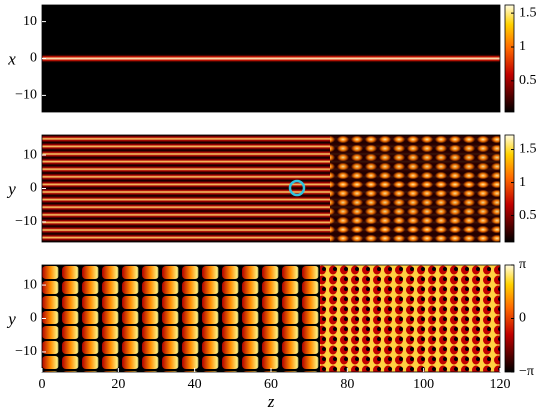 This screenshot has height=415, width=550. I want to click on x-tick-label: 20, so click(118, 384).